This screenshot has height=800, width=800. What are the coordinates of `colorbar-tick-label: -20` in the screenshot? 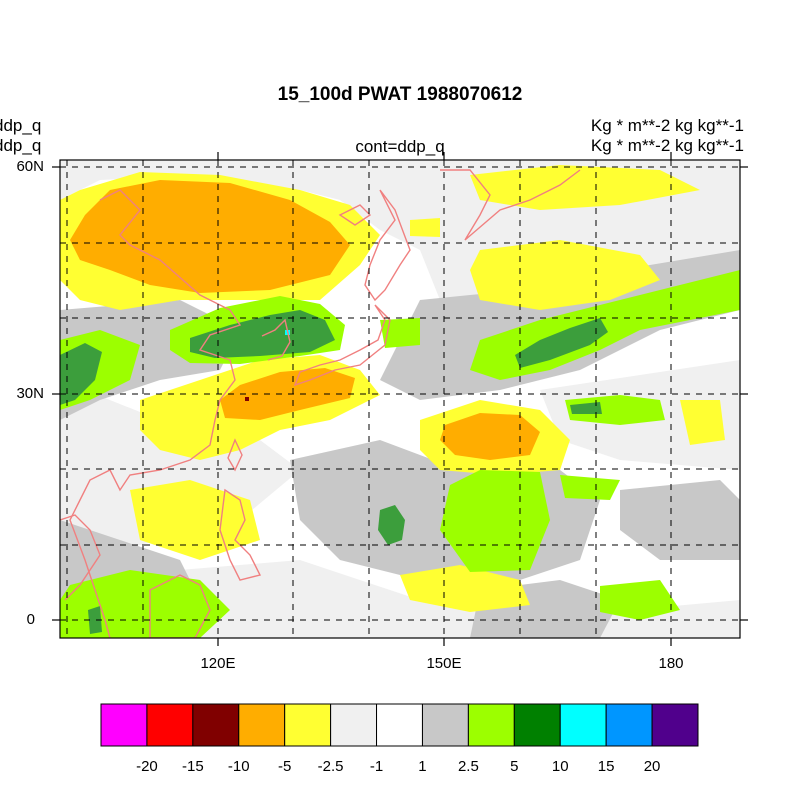 It's located at (147, 766).